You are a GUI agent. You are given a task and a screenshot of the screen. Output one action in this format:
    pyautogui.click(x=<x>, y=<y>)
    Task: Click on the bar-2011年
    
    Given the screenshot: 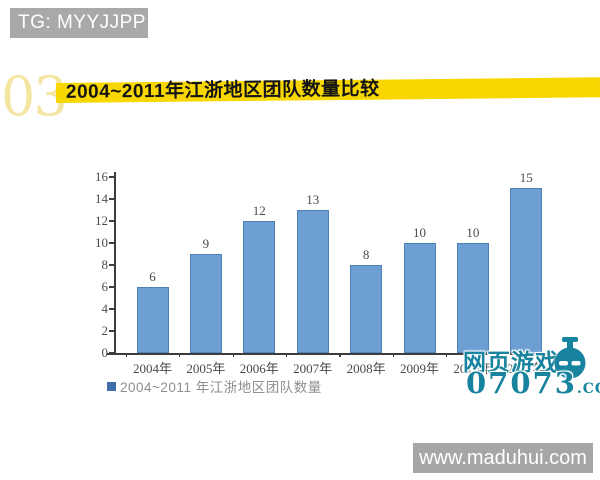 What is the action you would take?
    pyautogui.click(x=526, y=270)
    